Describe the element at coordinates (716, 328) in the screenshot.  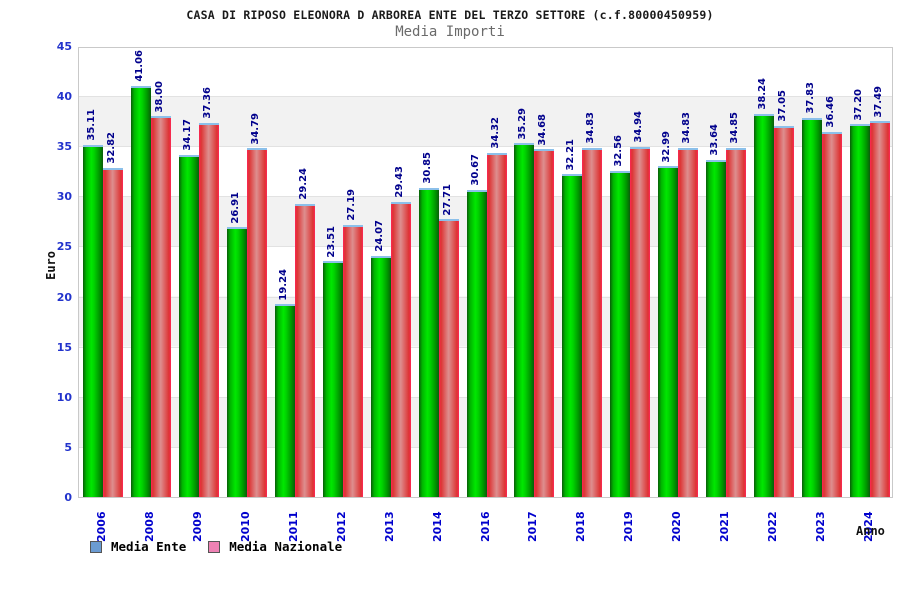
I see `bar-media-ente-2021` at that location.